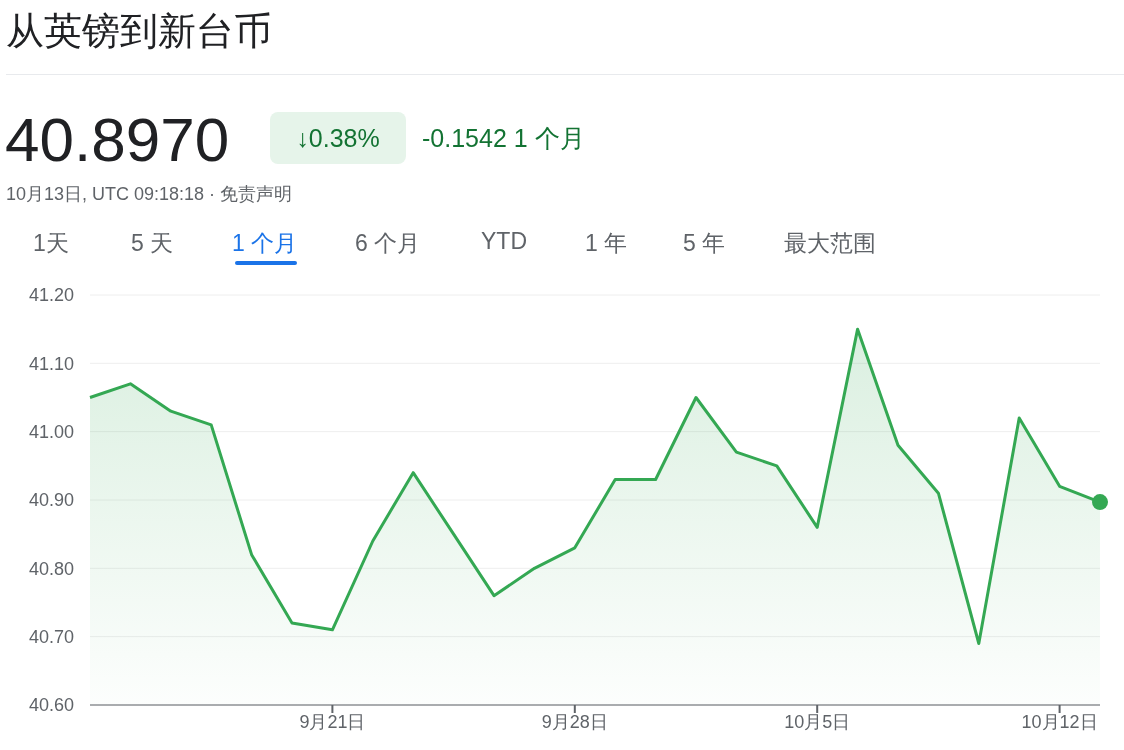  What do you see at coordinates (51, 637) in the screenshot?
I see `y-tick-label: 40.70` at bounding box center [51, 637].